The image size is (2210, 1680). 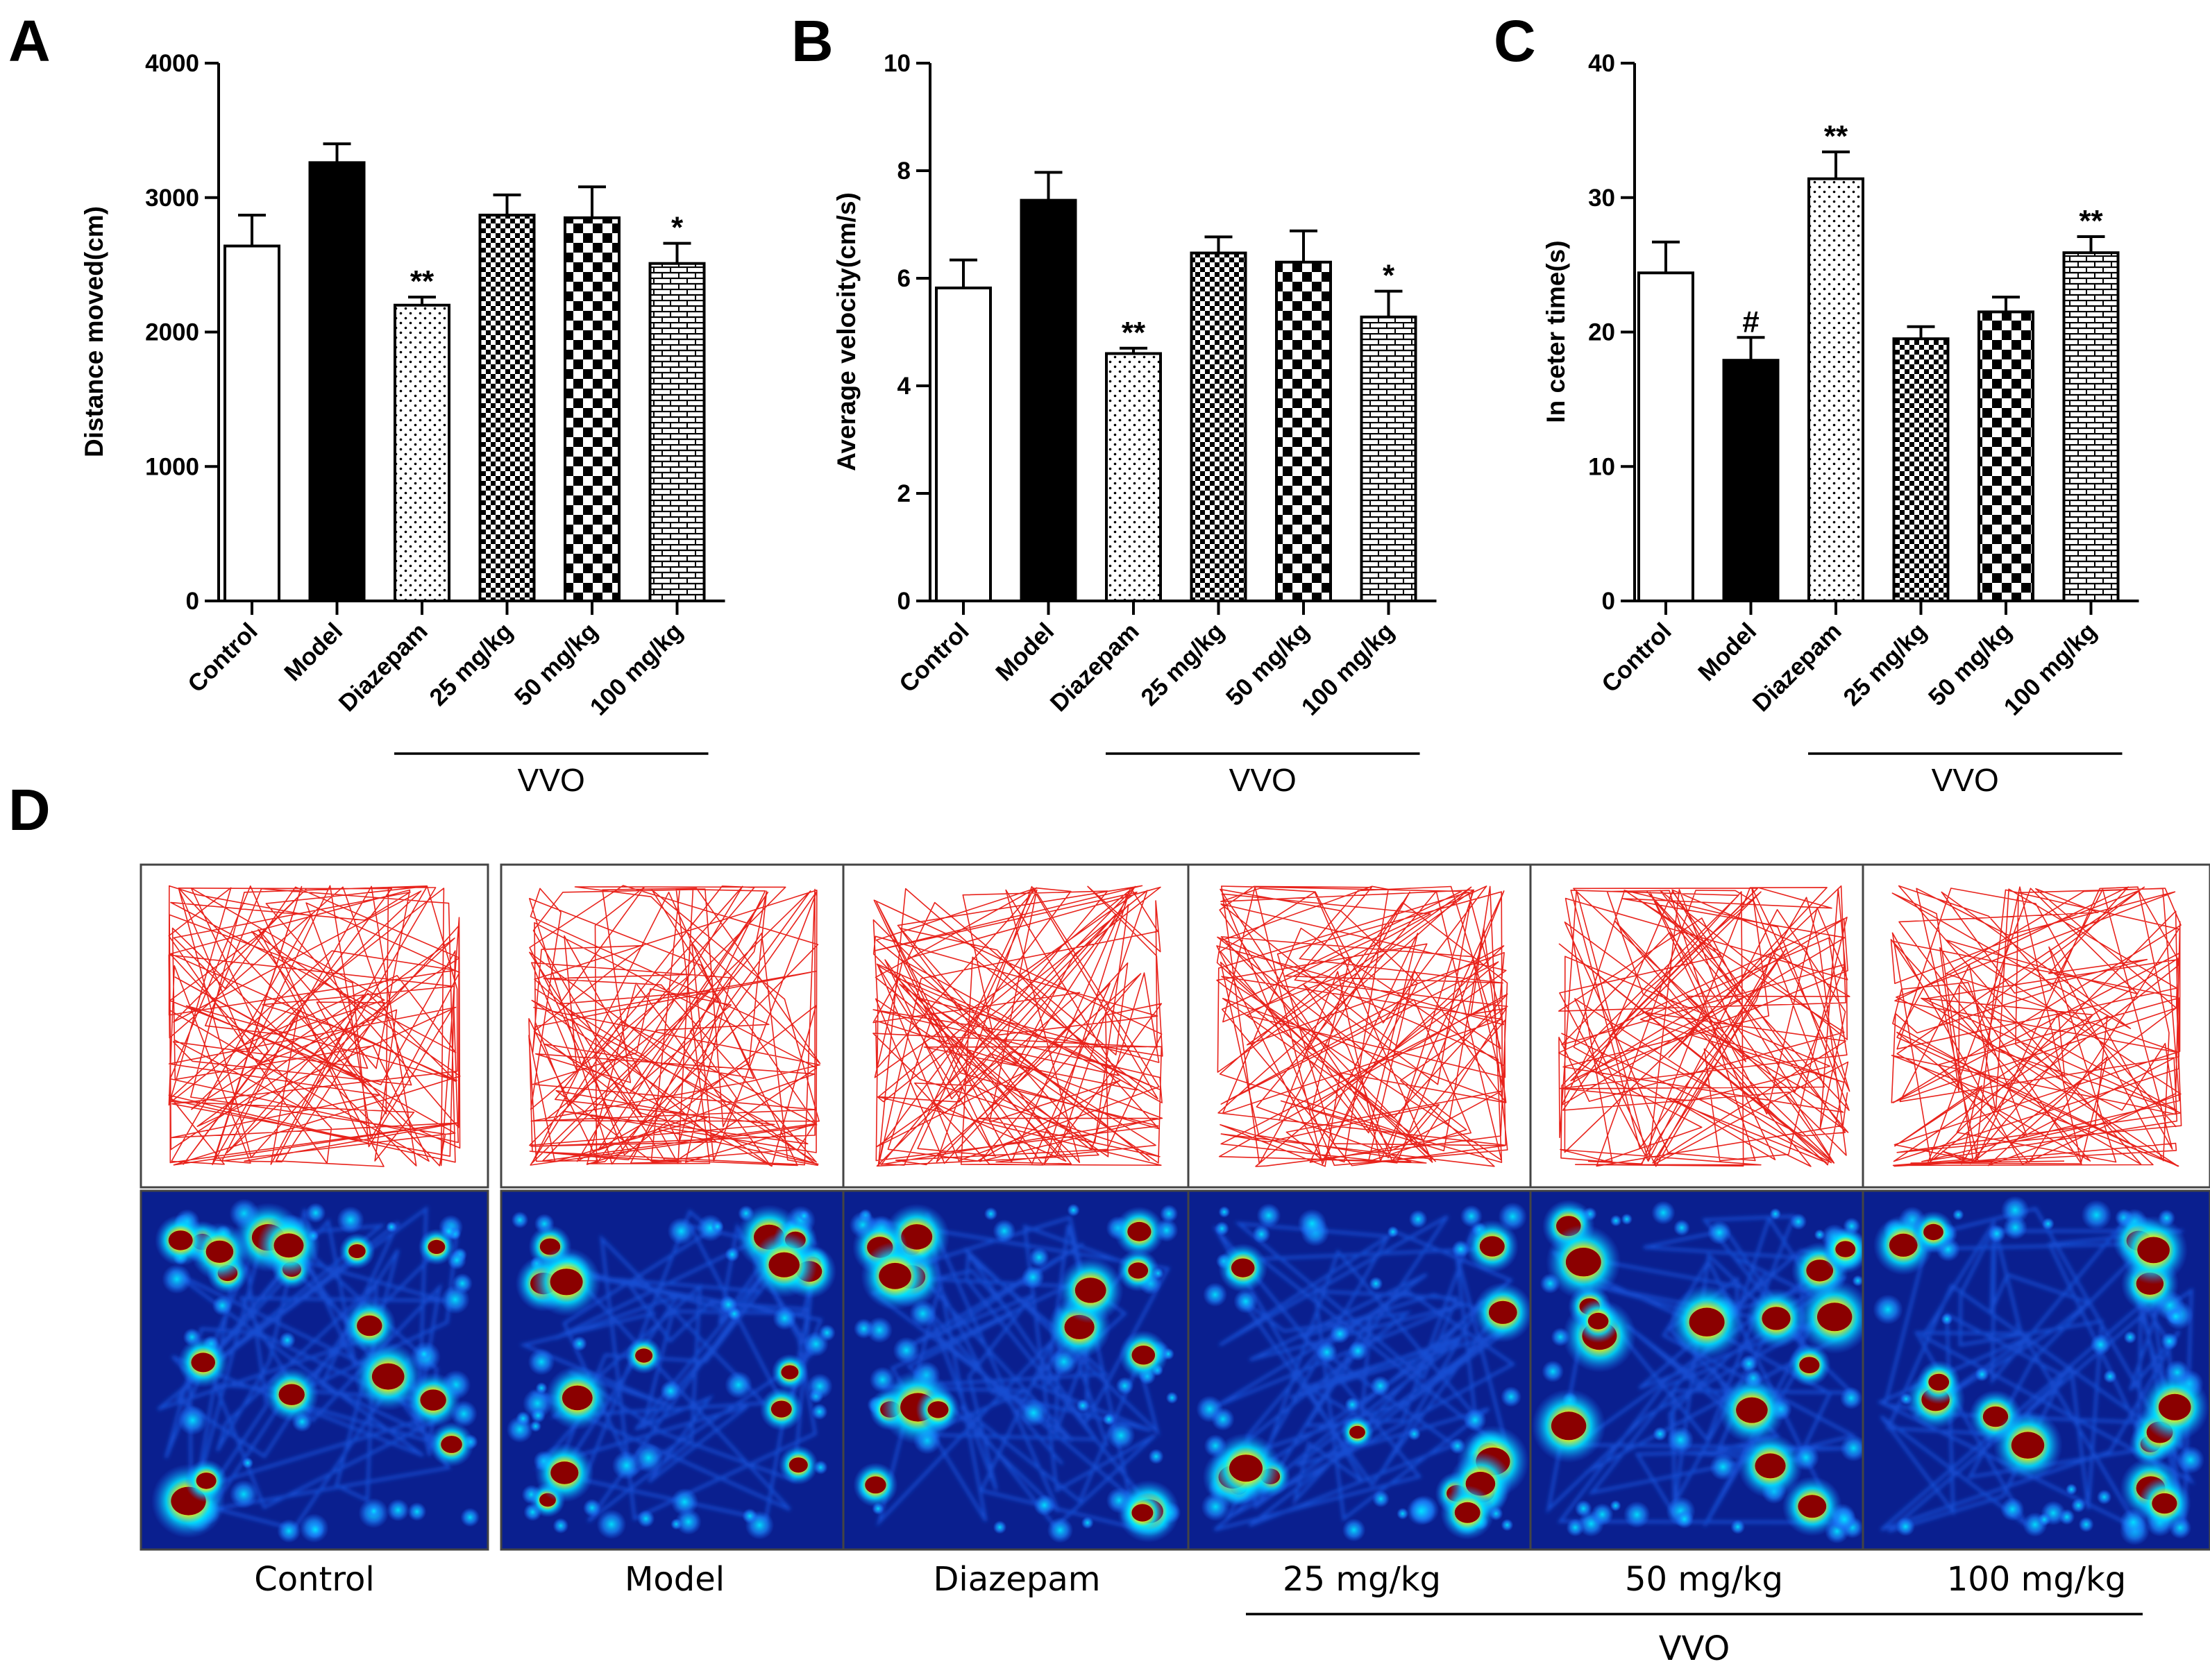 I want to click on arena-label: Model, so click(x=675, y=1579).